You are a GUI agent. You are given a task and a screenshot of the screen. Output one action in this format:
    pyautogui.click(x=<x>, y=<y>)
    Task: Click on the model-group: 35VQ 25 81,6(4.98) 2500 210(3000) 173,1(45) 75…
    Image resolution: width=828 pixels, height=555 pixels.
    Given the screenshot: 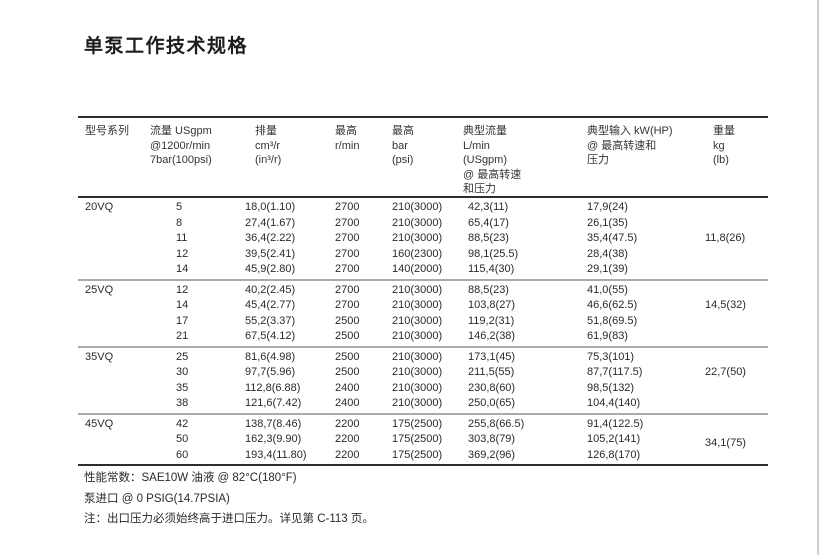 What is the action you would take?
    pyautogui.click(x=423, y=380)
    